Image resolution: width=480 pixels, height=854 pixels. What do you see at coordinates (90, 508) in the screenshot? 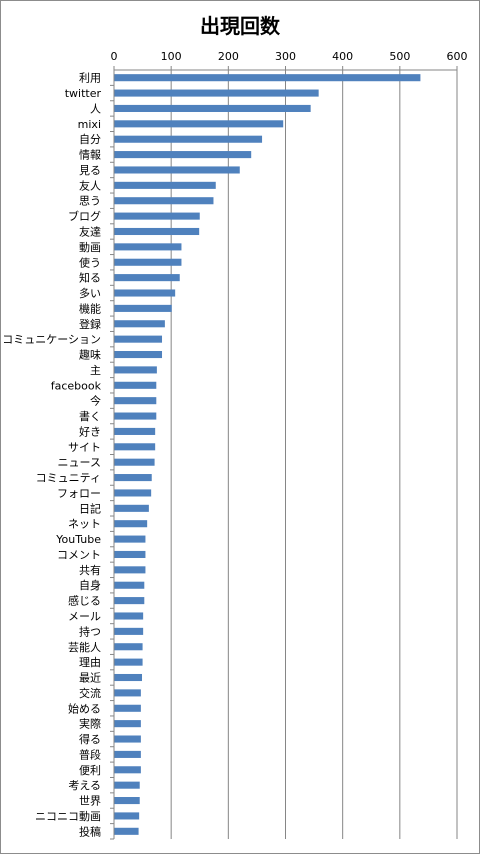
I see `category-label: 日記` at bounding box center [90, 508].